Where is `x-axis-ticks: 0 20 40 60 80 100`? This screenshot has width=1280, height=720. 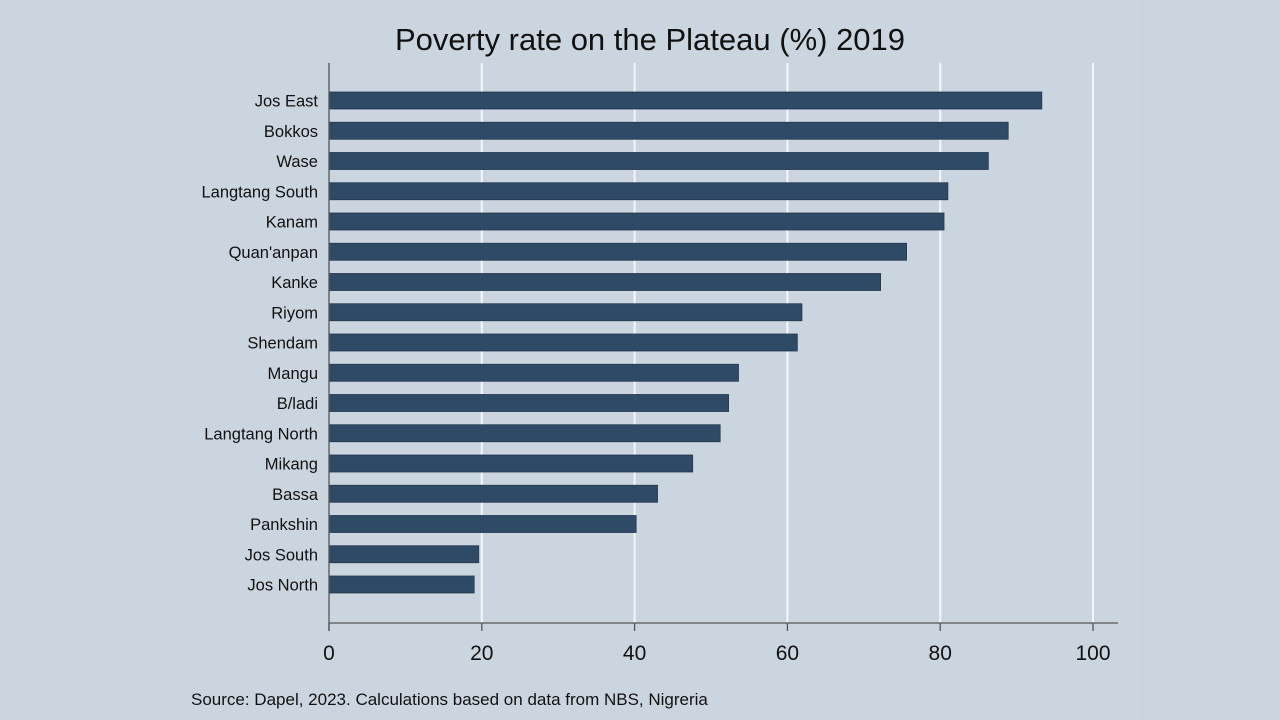 x-axis-ticks: 0 20 40 60 80 100 is located at coordinates (717, 644).